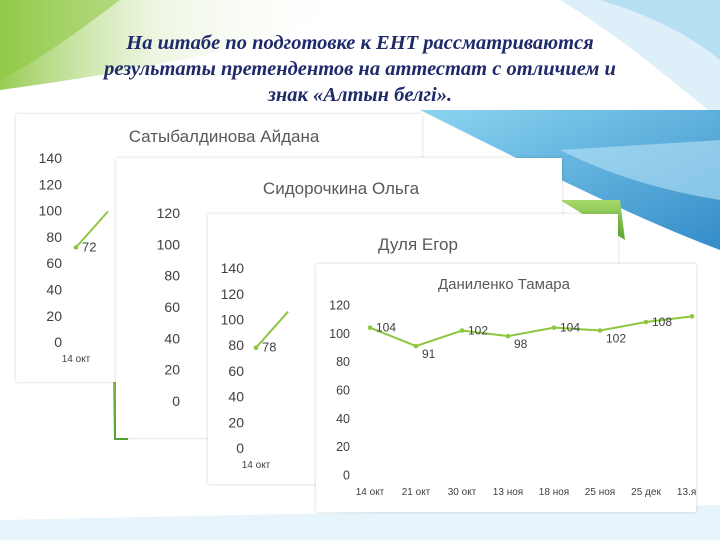 The image size is (720, 540). Describe the element at coordinates (89, 246) in the screenshot. I see `data-label: 72` at that location.